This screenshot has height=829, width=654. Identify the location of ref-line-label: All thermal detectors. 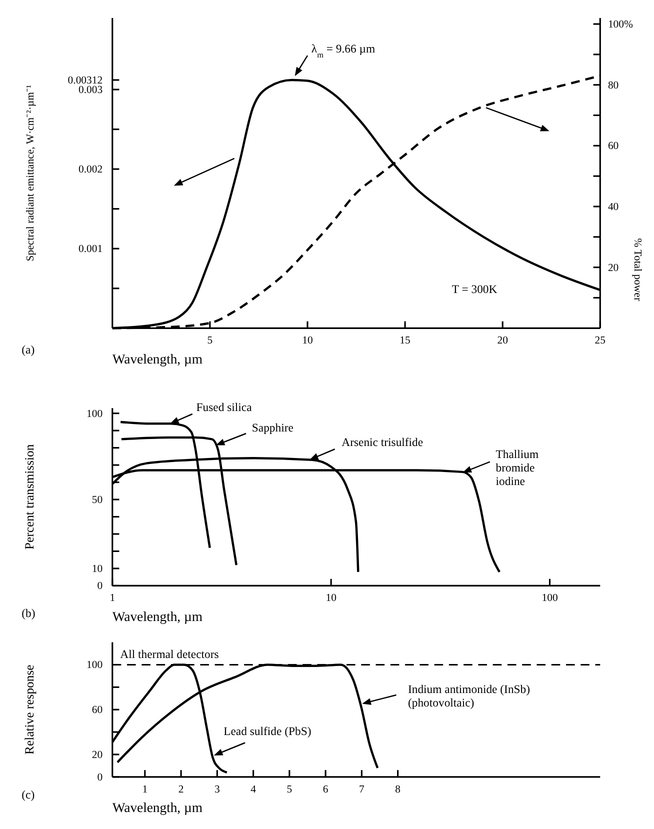
(170, 654).